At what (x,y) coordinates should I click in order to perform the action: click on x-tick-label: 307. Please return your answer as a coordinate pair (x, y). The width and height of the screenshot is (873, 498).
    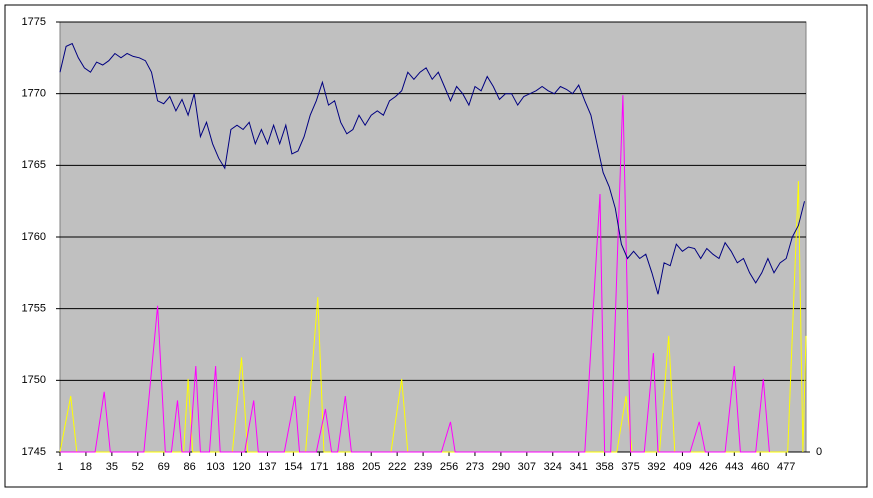
    Looking at the image, I should click on (527, 467).